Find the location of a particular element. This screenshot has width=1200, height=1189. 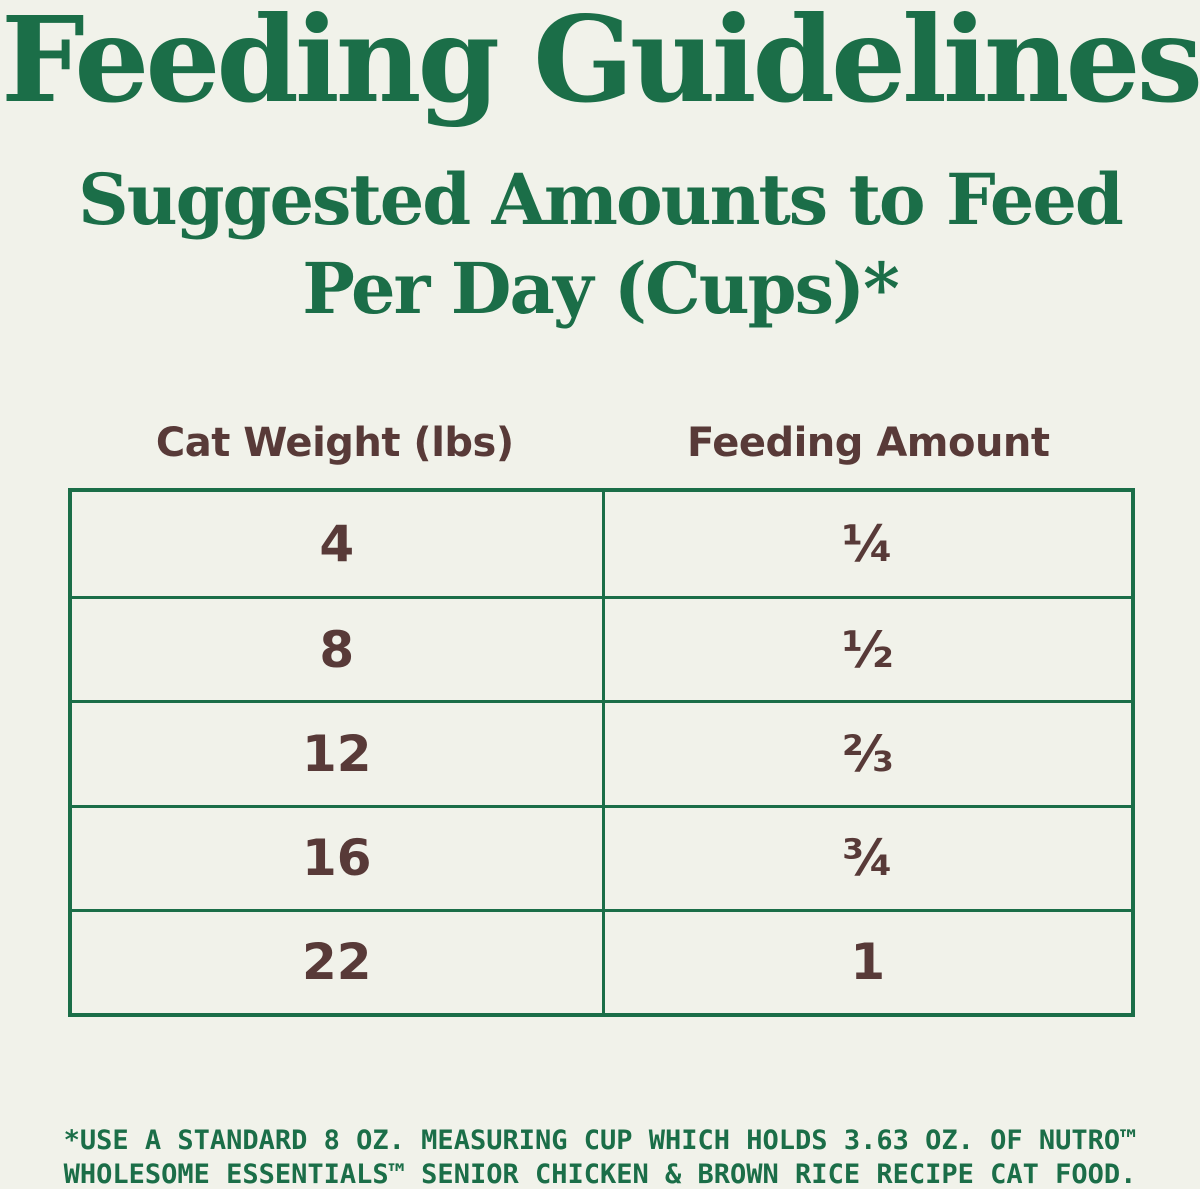

table-cell-weight: 12 is located at coordinates (337, 752).